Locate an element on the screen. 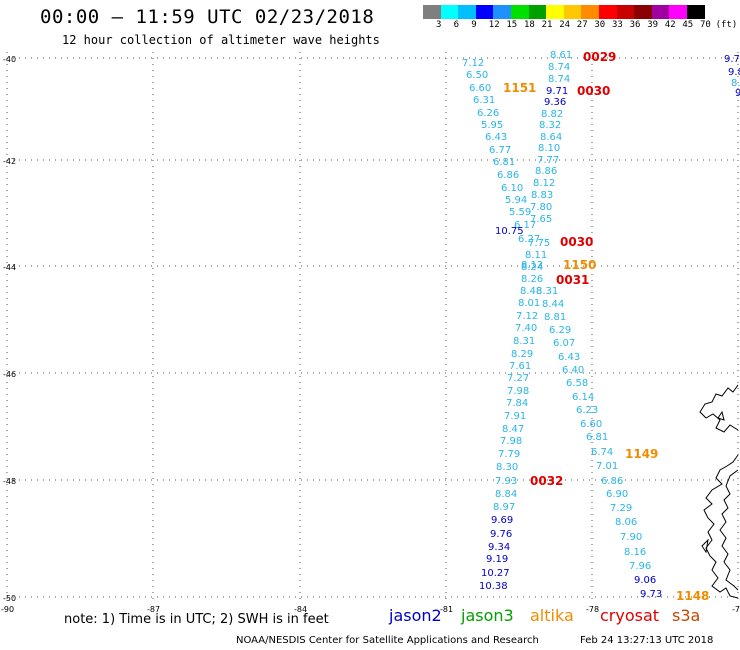 Image resolution: width=740 pixels, height=650 pixels. wave-height-label: 9.06 is located at coordinates (645, 580).